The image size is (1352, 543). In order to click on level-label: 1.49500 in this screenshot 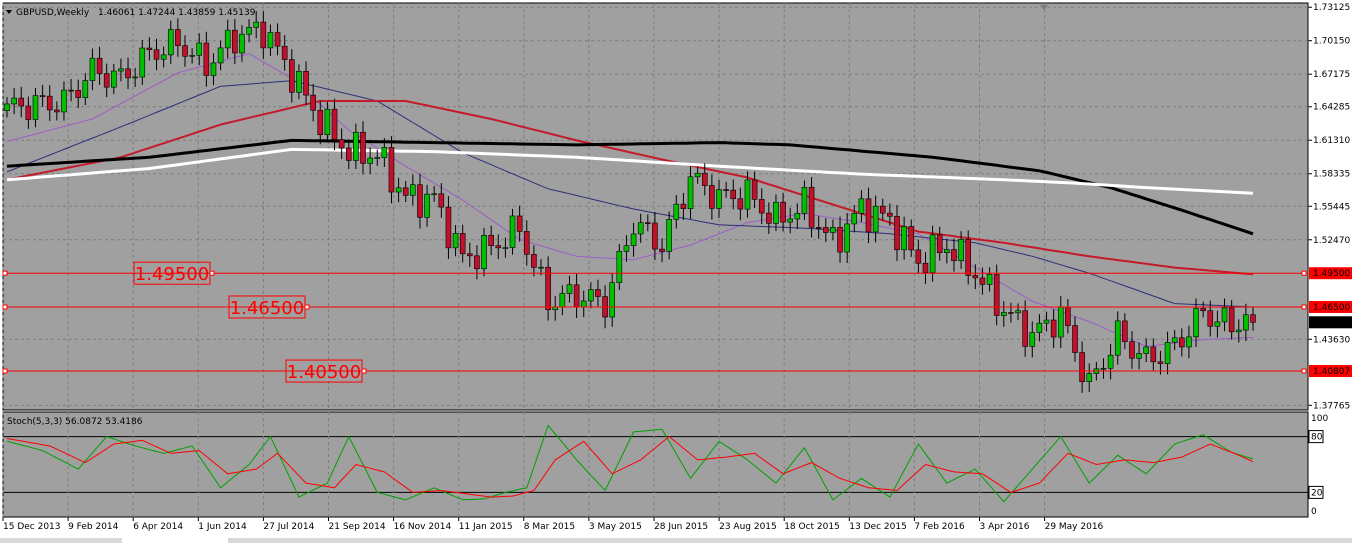, I will do `click(172, 274)`.